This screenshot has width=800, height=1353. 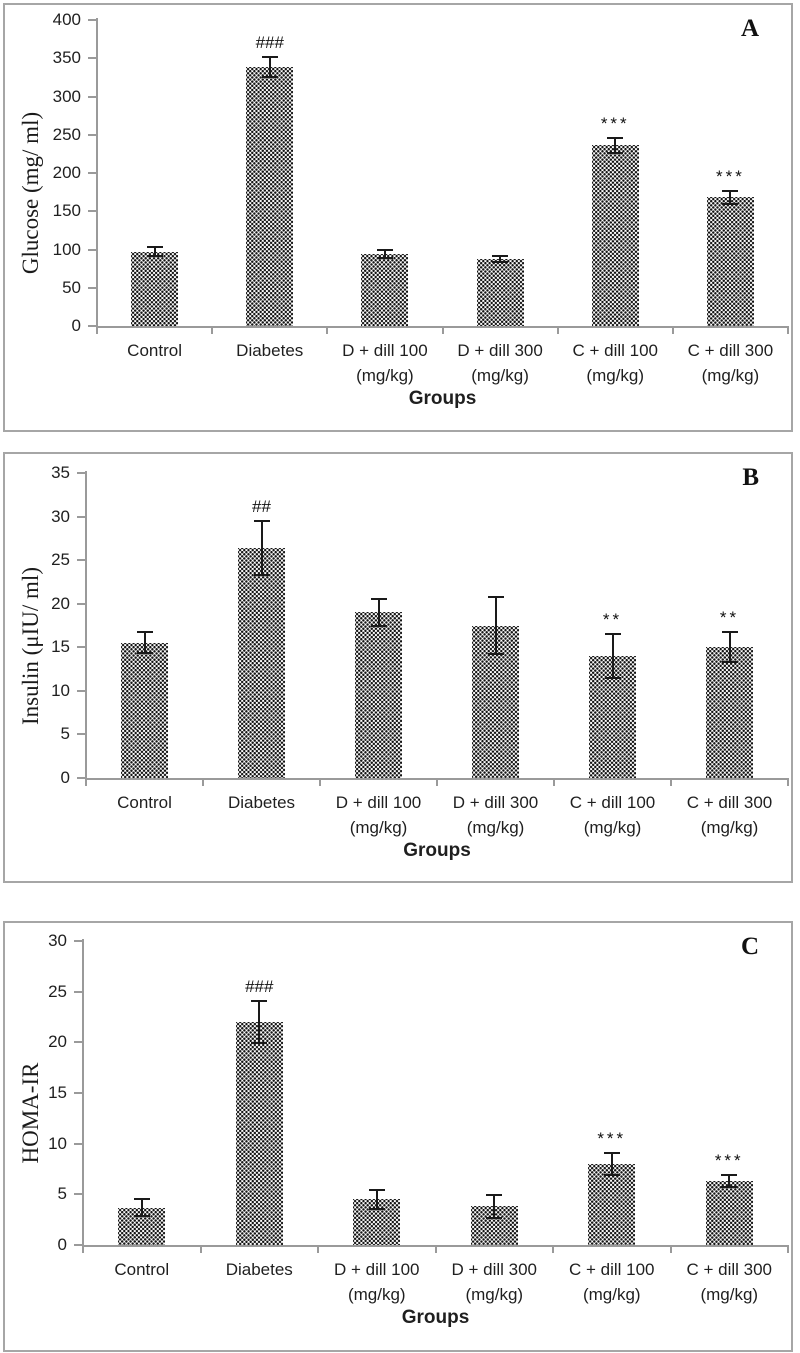 What do you see at coordinates (154, 252) in the screenshot?
I see `error-bar-line-control` at bounding box center [154, 252].